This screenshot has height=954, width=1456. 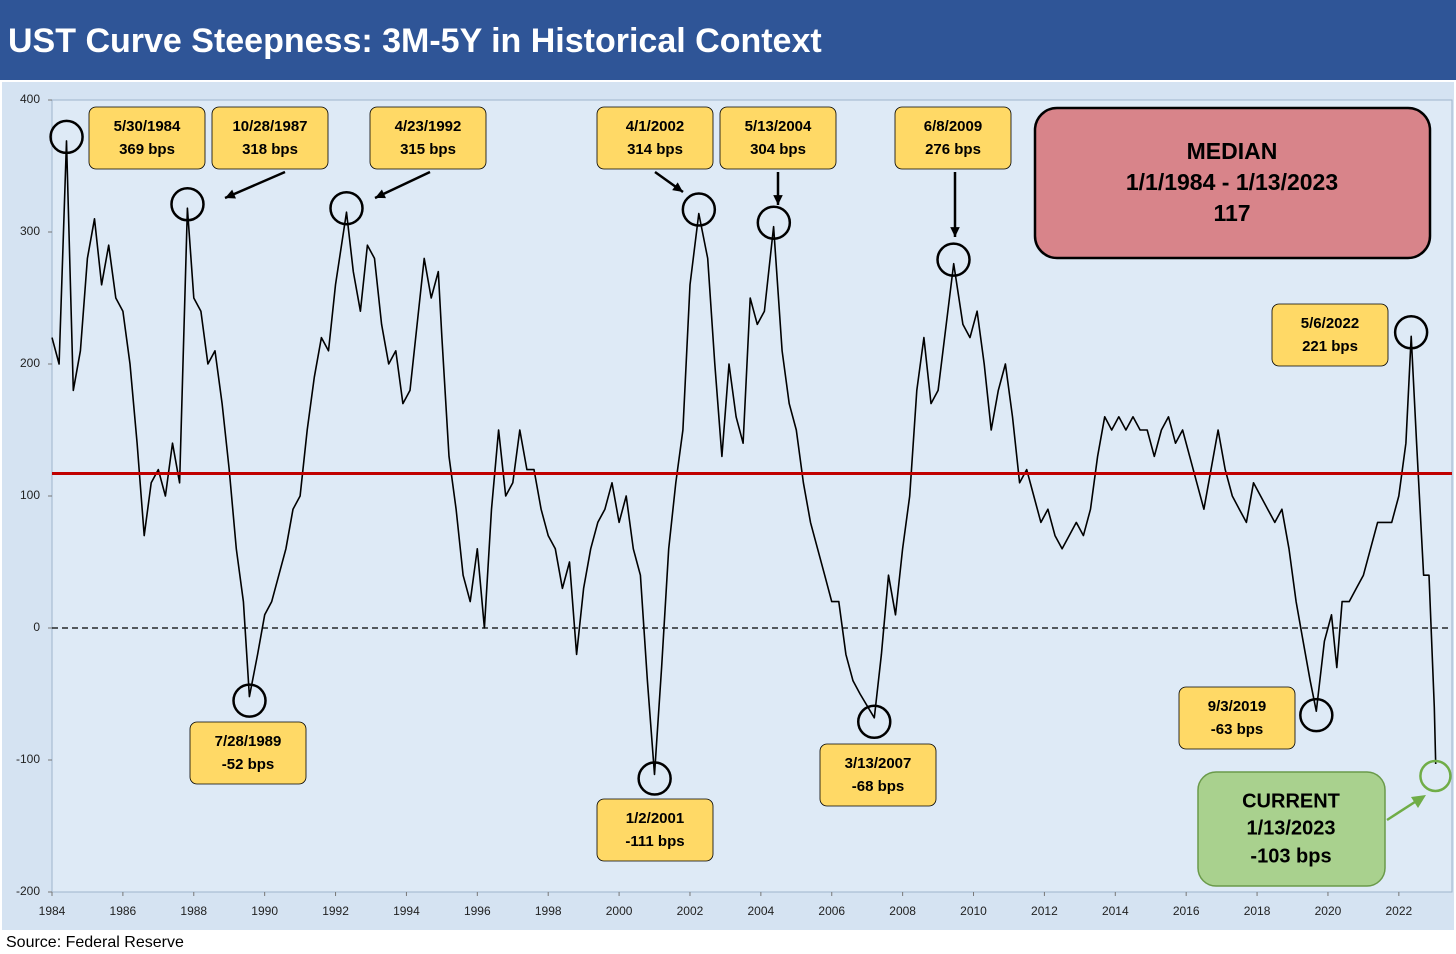 What do you see at coordinates (147, 149) in the screenshot?
I see `annotation-label: 369 bps` at bounding box center [147, 149].